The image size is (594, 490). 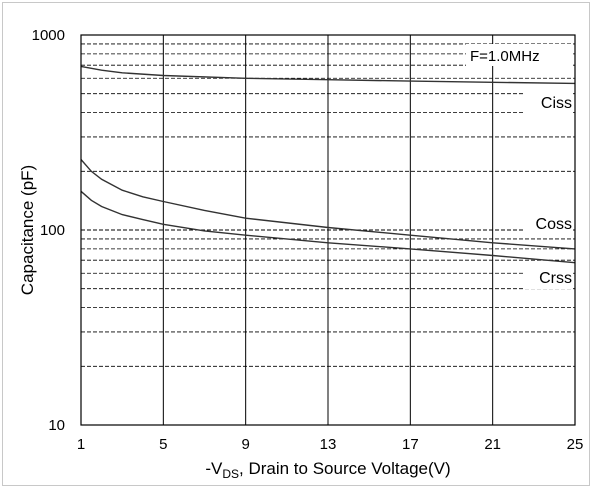 I want to click on series-label-bg-ciss, so click(x=549, y=103).